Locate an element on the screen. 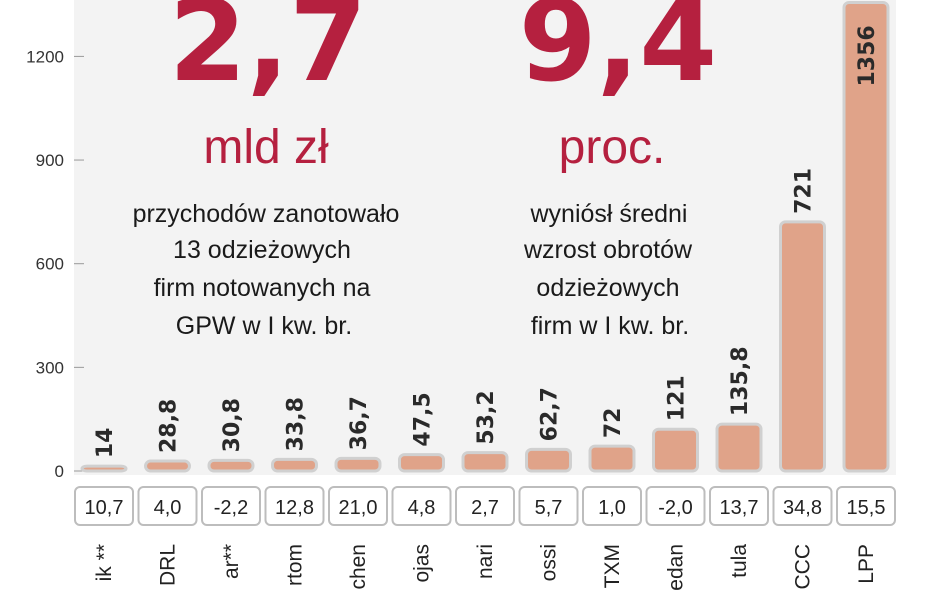 The width and height of the screenshot is (948, 593). growth-label: 5,7 is located at coordinates (549, 508).